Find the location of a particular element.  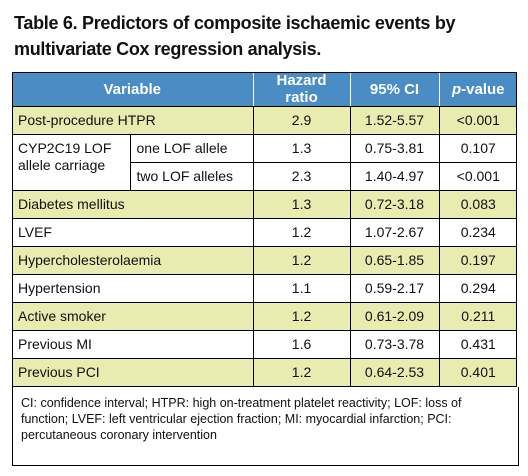

header-row: Variable Hazard ratio 95% CI p-value is located at coordinates (265, 89).